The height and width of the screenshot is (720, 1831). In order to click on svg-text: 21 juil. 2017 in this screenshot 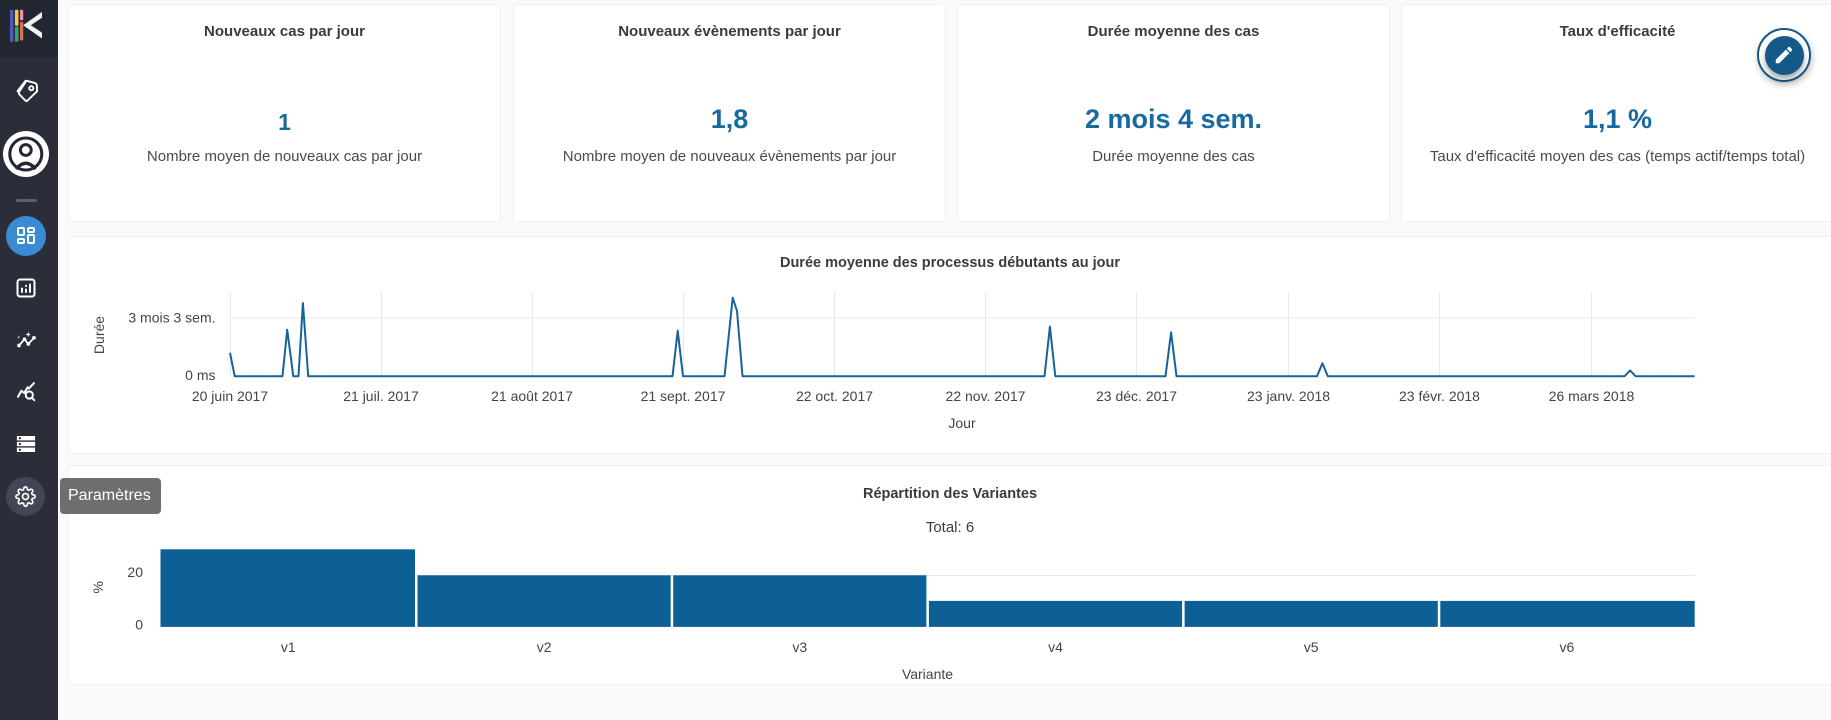, I will do `click(381, 396)`.